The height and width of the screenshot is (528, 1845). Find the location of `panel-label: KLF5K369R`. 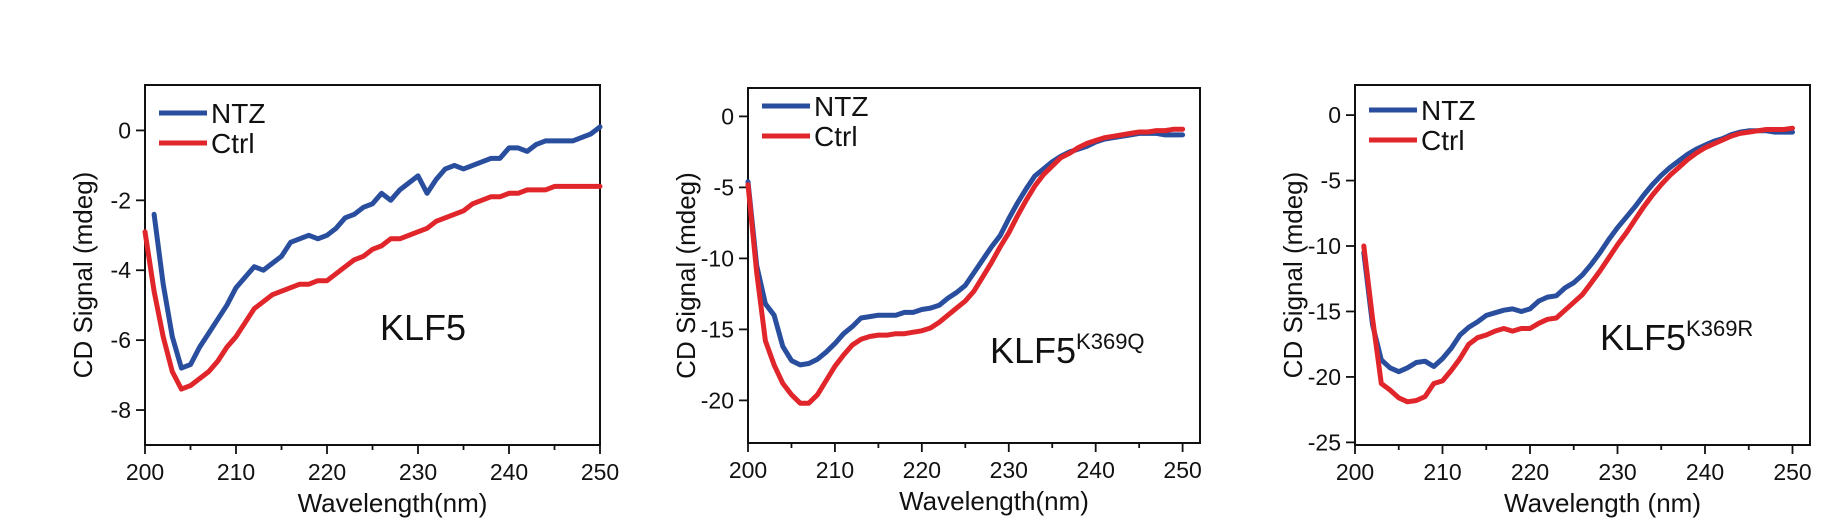

panel-label: KLF5K369R is located at coordinates (1676, 337).